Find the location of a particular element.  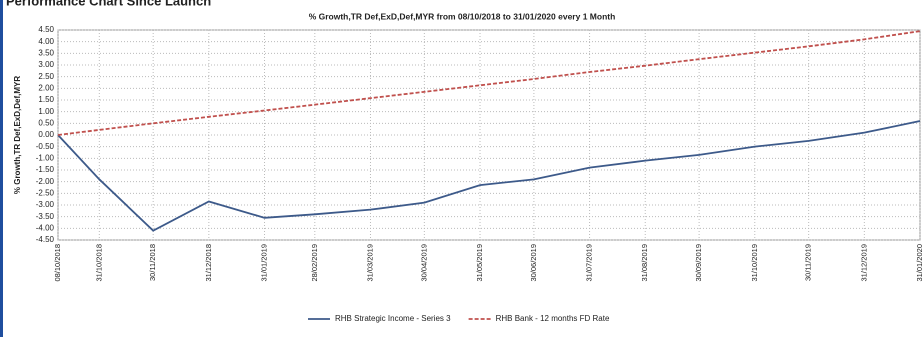

x-tick-label: 31/01/2019 is located at coordinates (264, 263).